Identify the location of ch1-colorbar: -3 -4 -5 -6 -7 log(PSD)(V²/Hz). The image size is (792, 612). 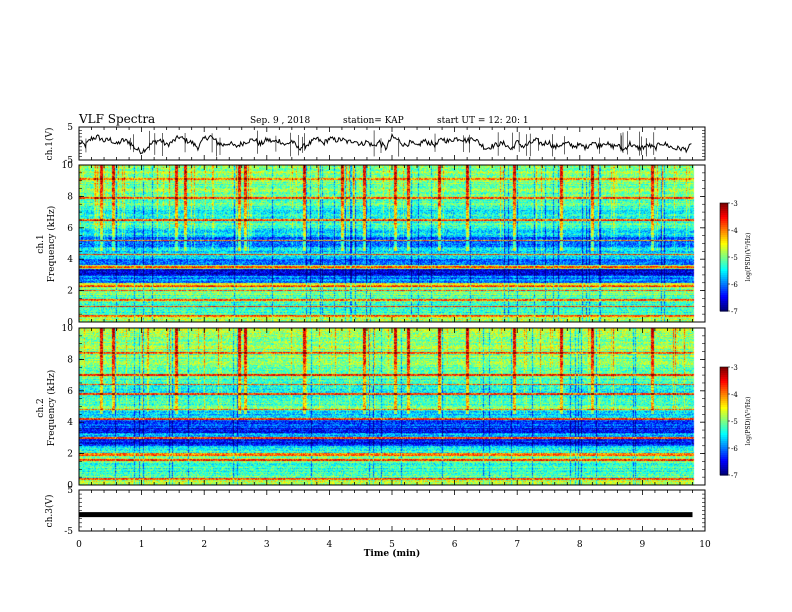
(735, 258).